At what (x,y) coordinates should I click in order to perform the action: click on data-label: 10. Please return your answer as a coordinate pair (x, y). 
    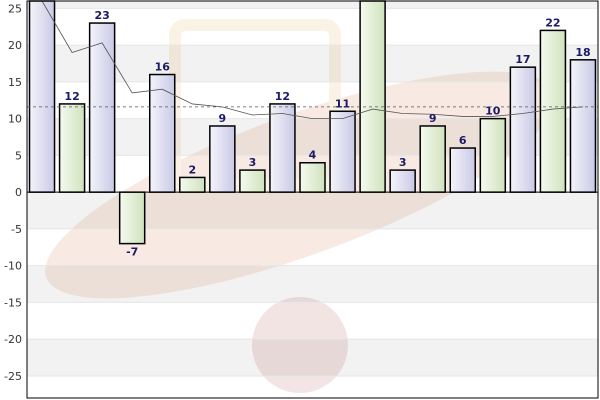
    Looking at the image, I should click on (493, 111).